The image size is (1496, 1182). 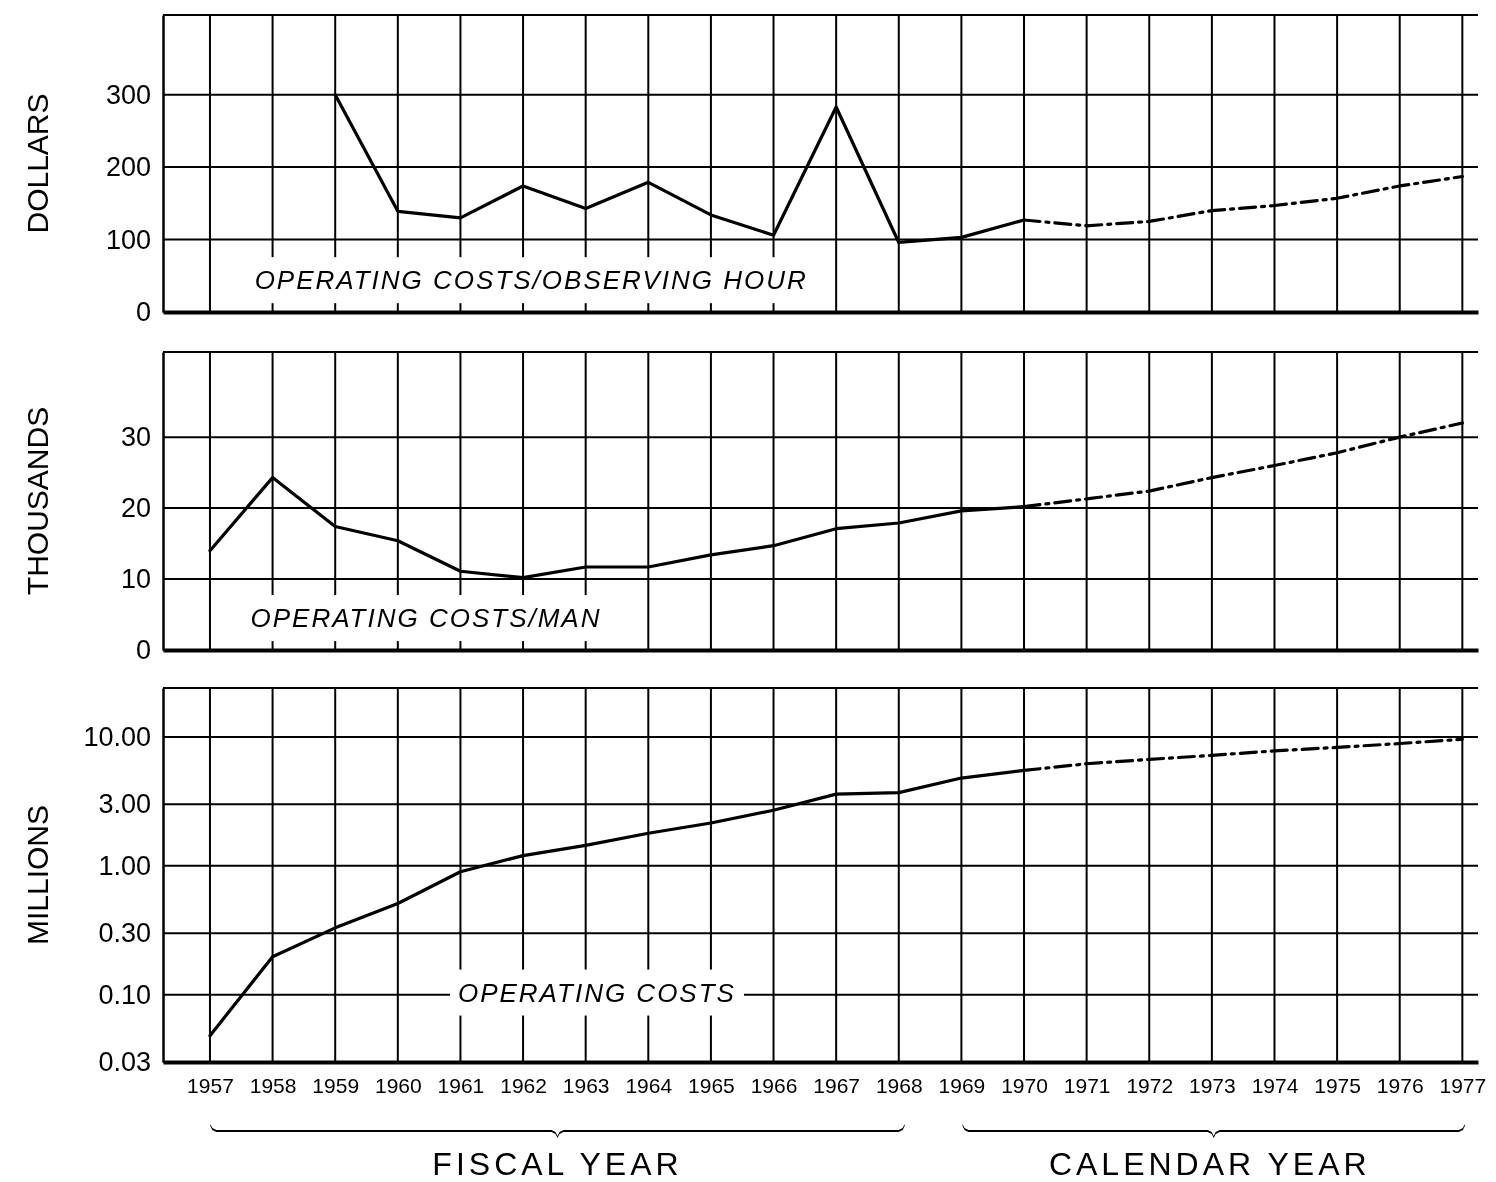 What do you see at coordinates (336, 1085) in the screenshot?
I see `x-tick-label: 1959` at bounding box center [336, 1085].